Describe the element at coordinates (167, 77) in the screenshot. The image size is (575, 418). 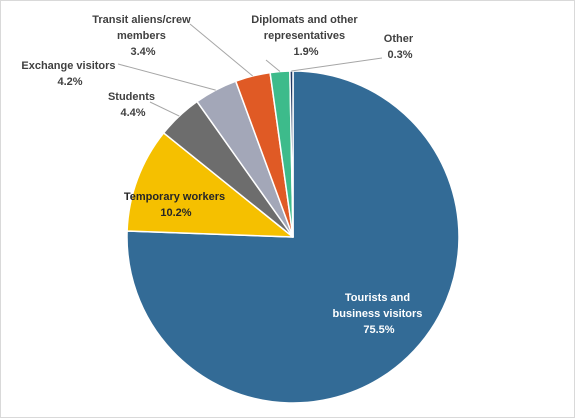
I see `leader-exchange-visitors` at that location.